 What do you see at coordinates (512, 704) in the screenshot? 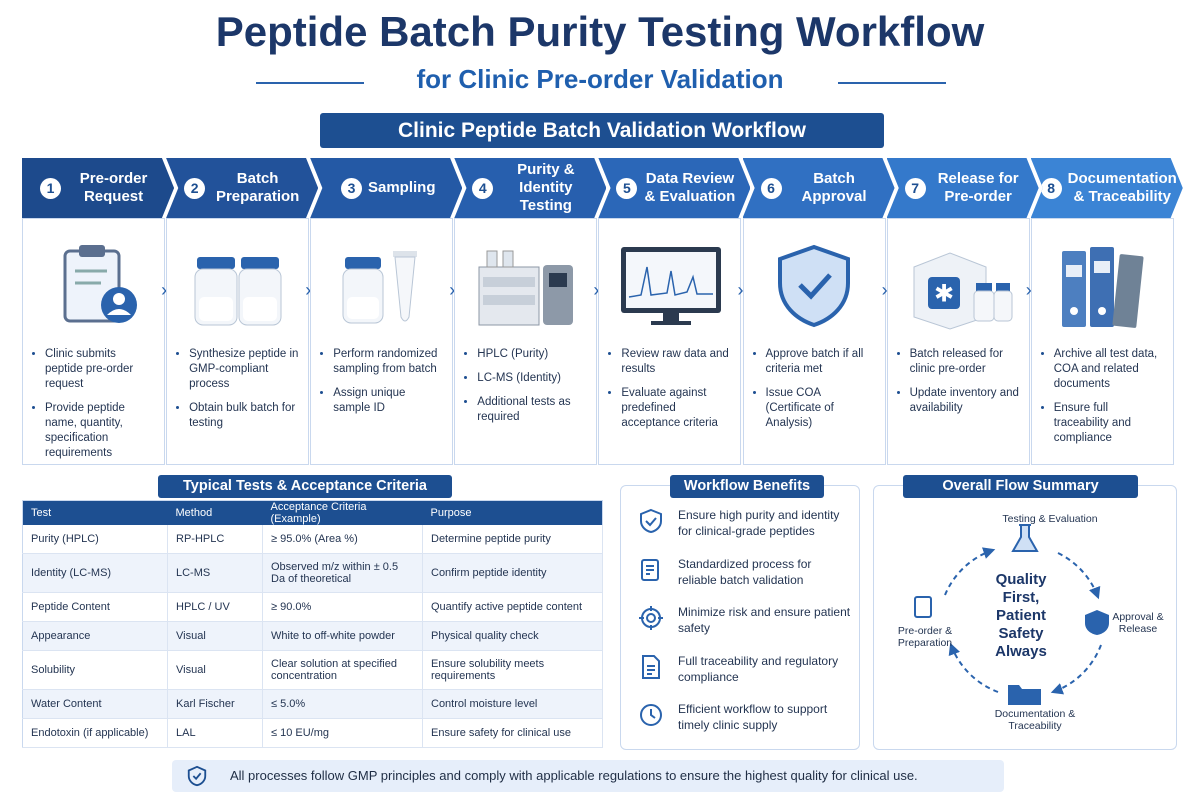
I see `table-cell: Control moisture level` at bounding box center [512, 704].